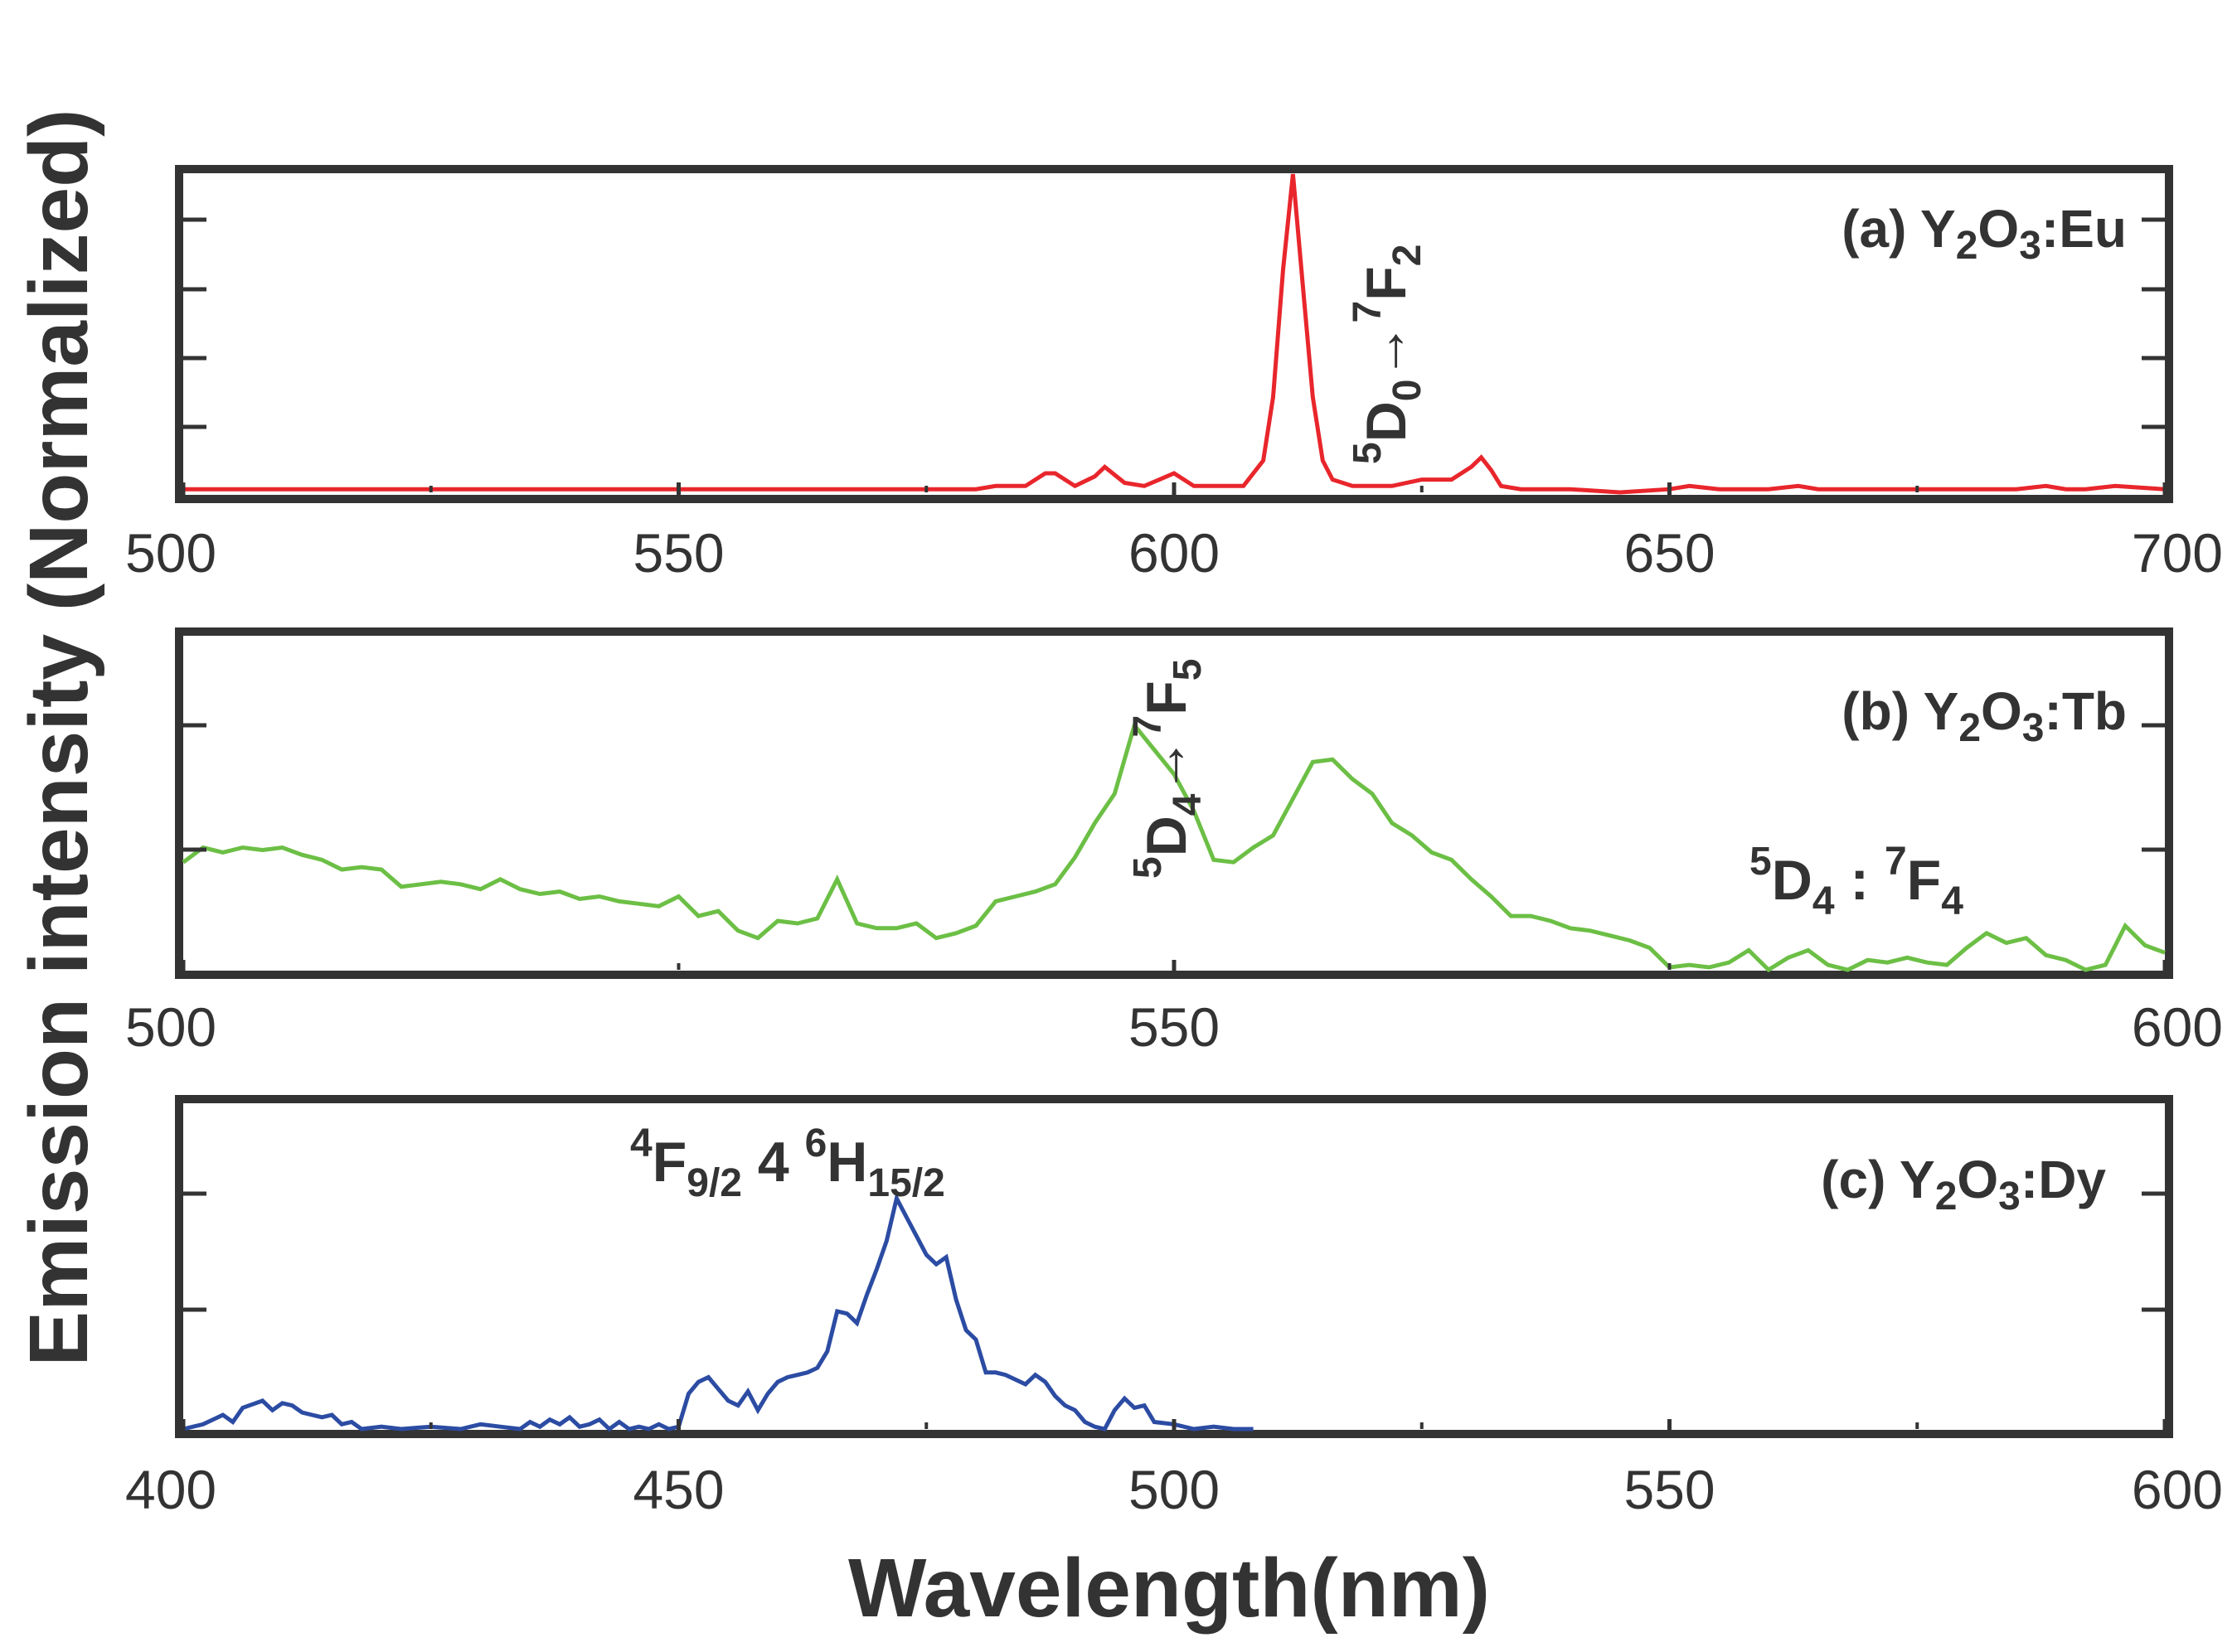 This screenshot has height=1652, width=2237. Describe the element at coordinates (1984, 715) in the screenshot. I see `panel-b-title: (b) Y2O3:Tb` at that location.